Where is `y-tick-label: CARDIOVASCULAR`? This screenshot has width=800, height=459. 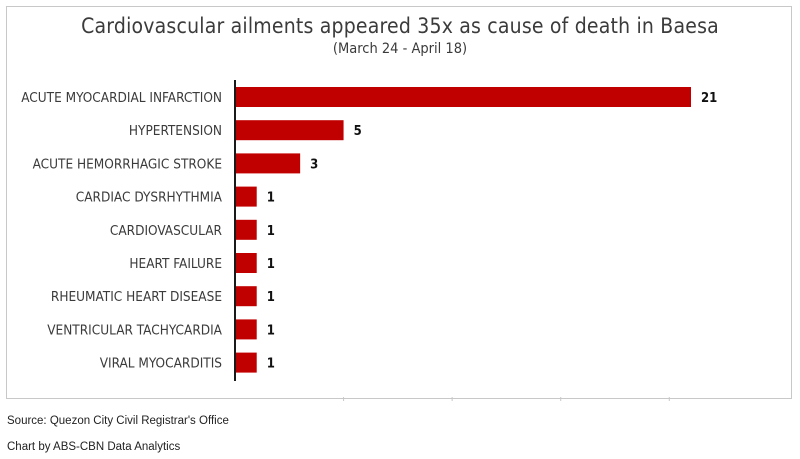
y-tick-label: CARDIOVASCULAR is located at coordinates (166, 231).